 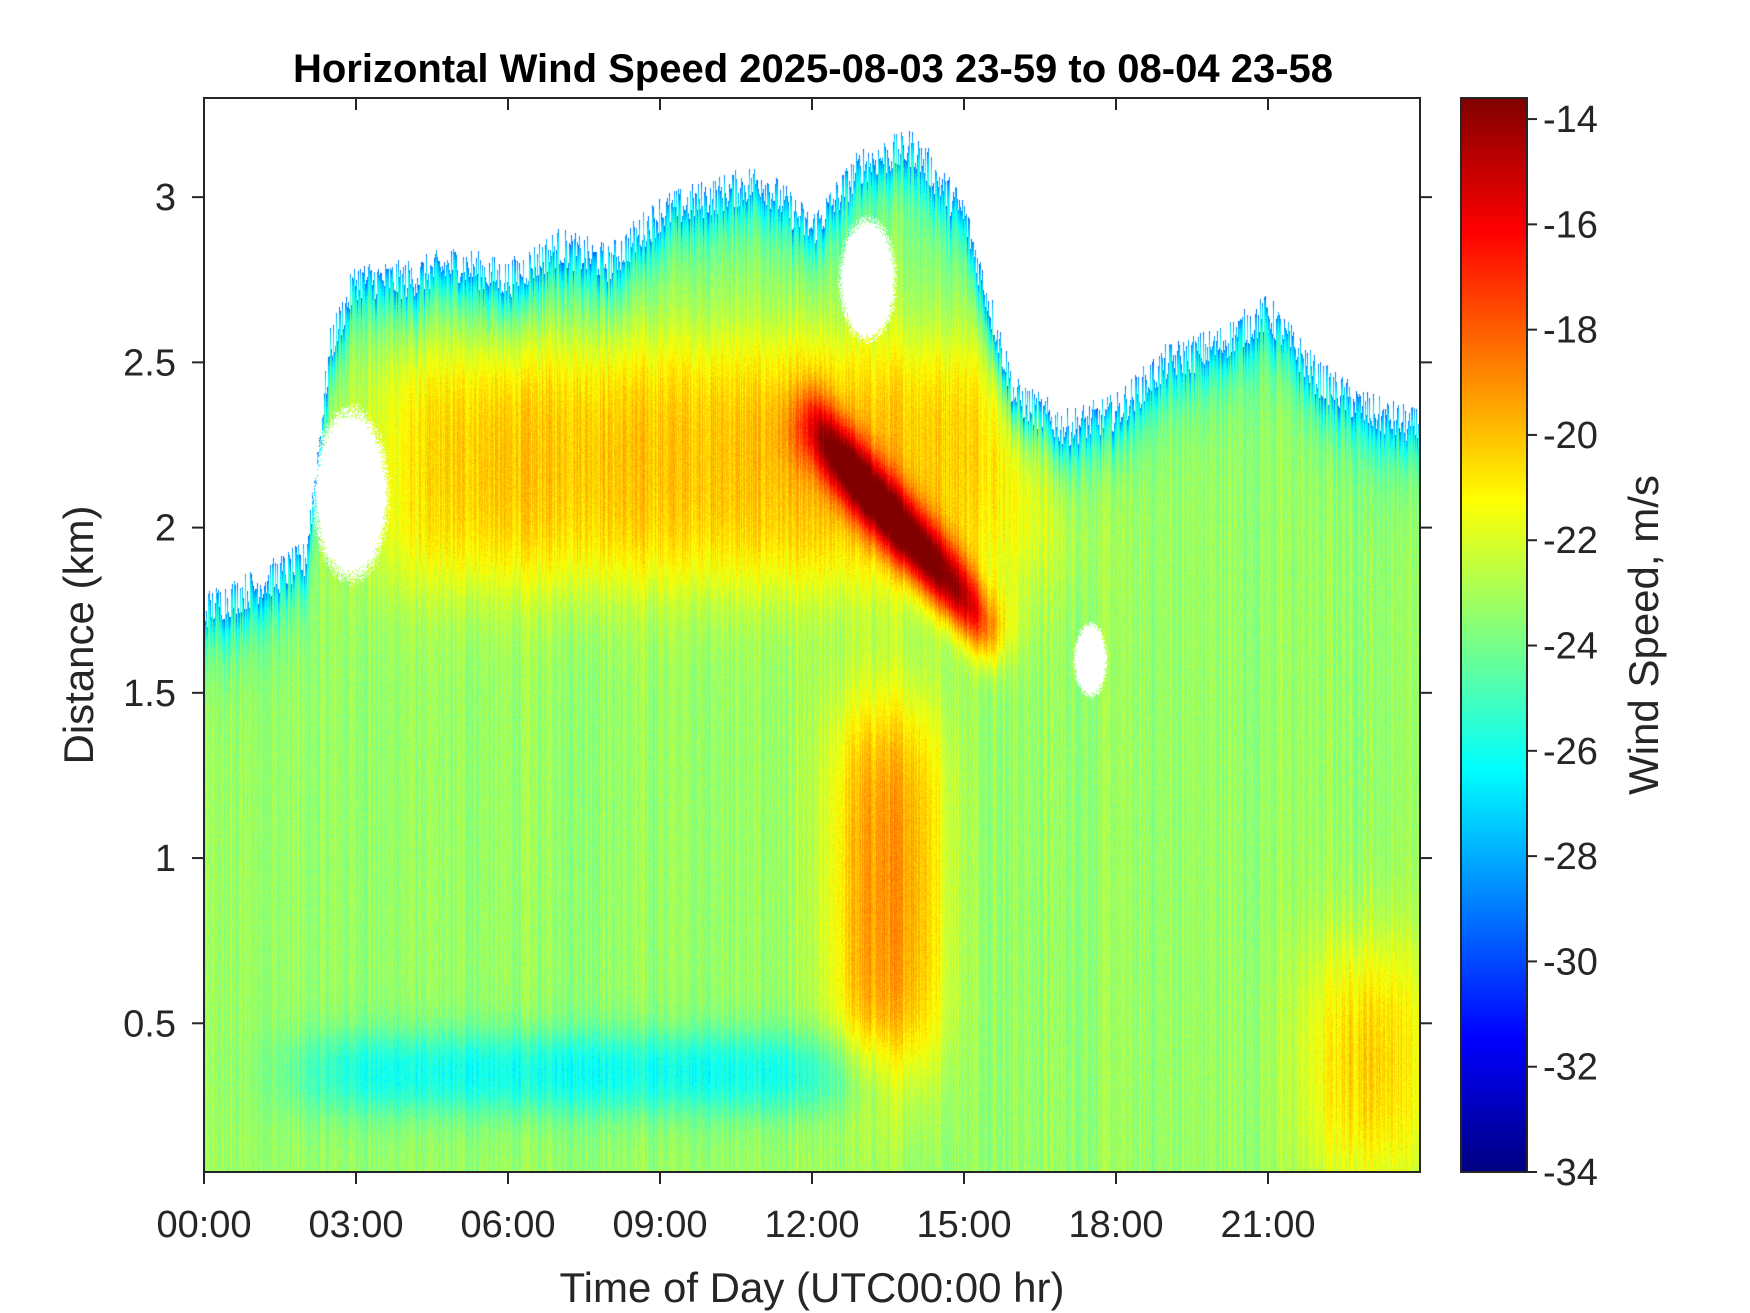 I want to click on x-tick-label: 21:00, so click(x=1267, y=1225).